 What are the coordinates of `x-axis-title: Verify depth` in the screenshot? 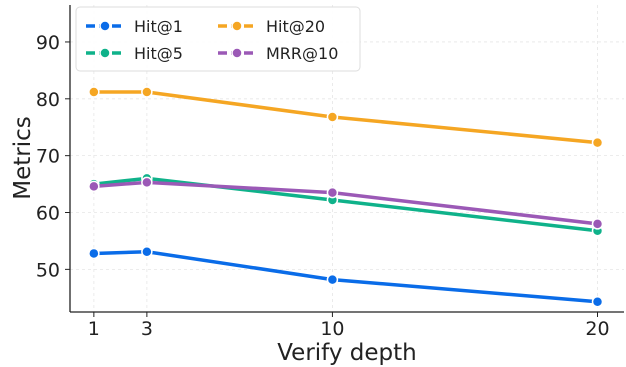 It's located at (347, 353).